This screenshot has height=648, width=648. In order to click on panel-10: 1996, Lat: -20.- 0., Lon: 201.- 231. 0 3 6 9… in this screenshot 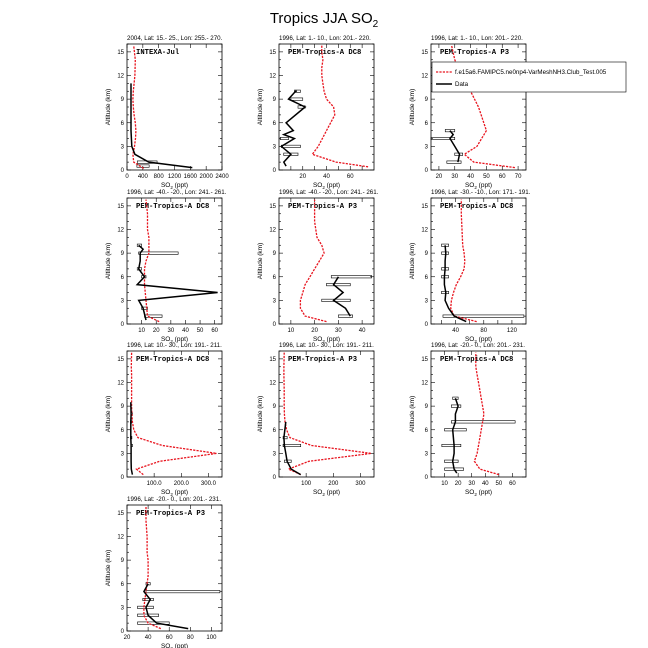, I will do `click(164, 572)`.